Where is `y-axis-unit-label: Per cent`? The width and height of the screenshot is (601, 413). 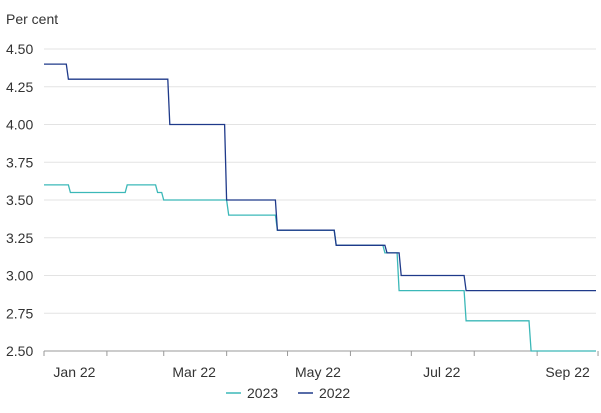 y-axis-unit-label: Per cent is located at coordinates (32, 19).